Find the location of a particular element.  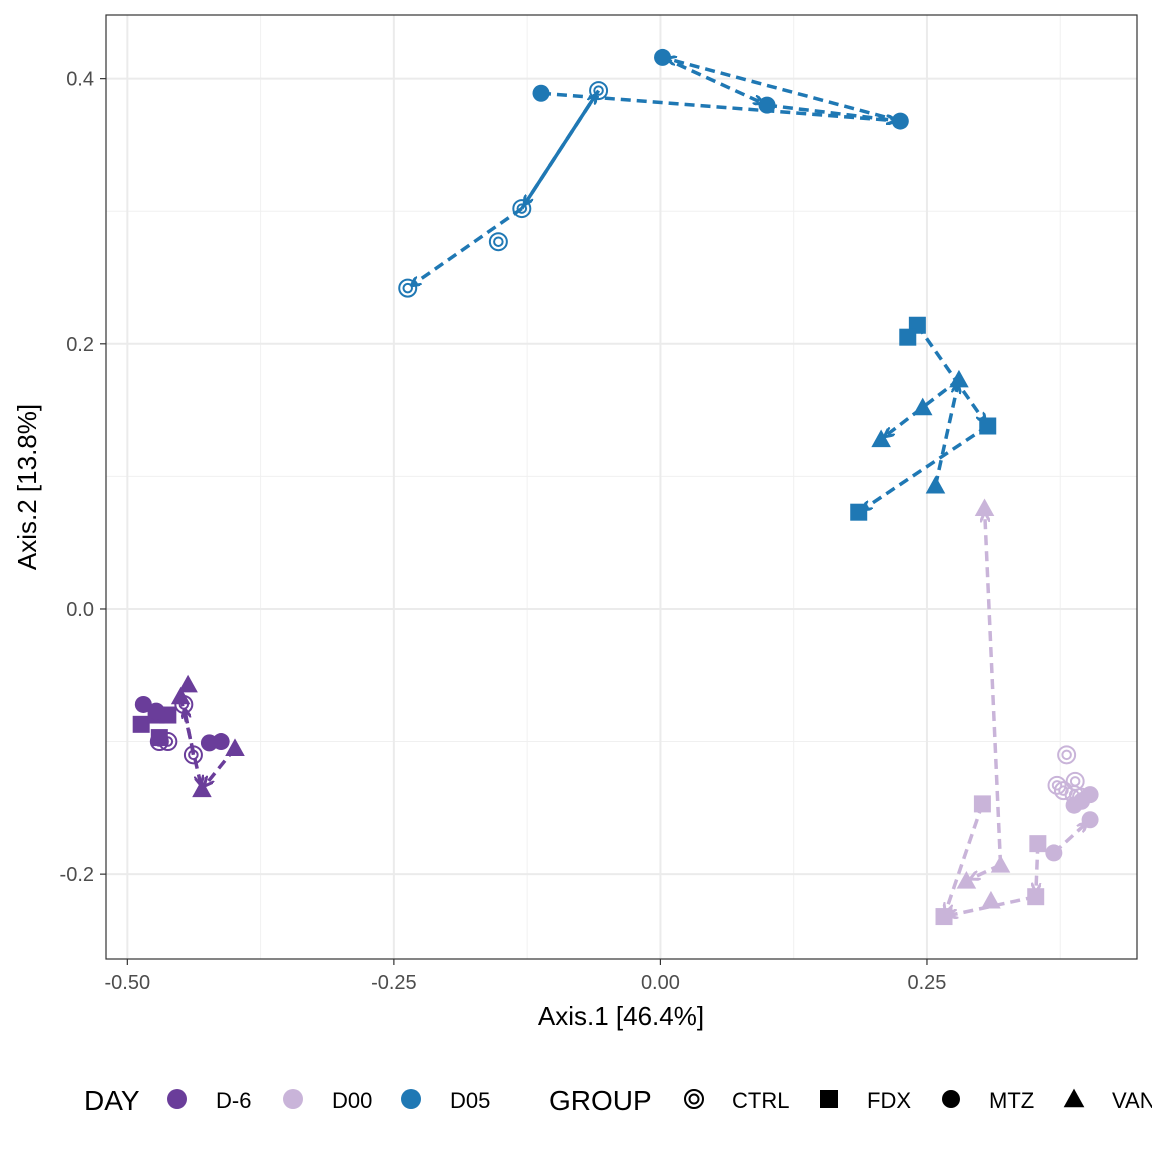

x-tick-label: -0.50 is located at coordinates (128, 983).